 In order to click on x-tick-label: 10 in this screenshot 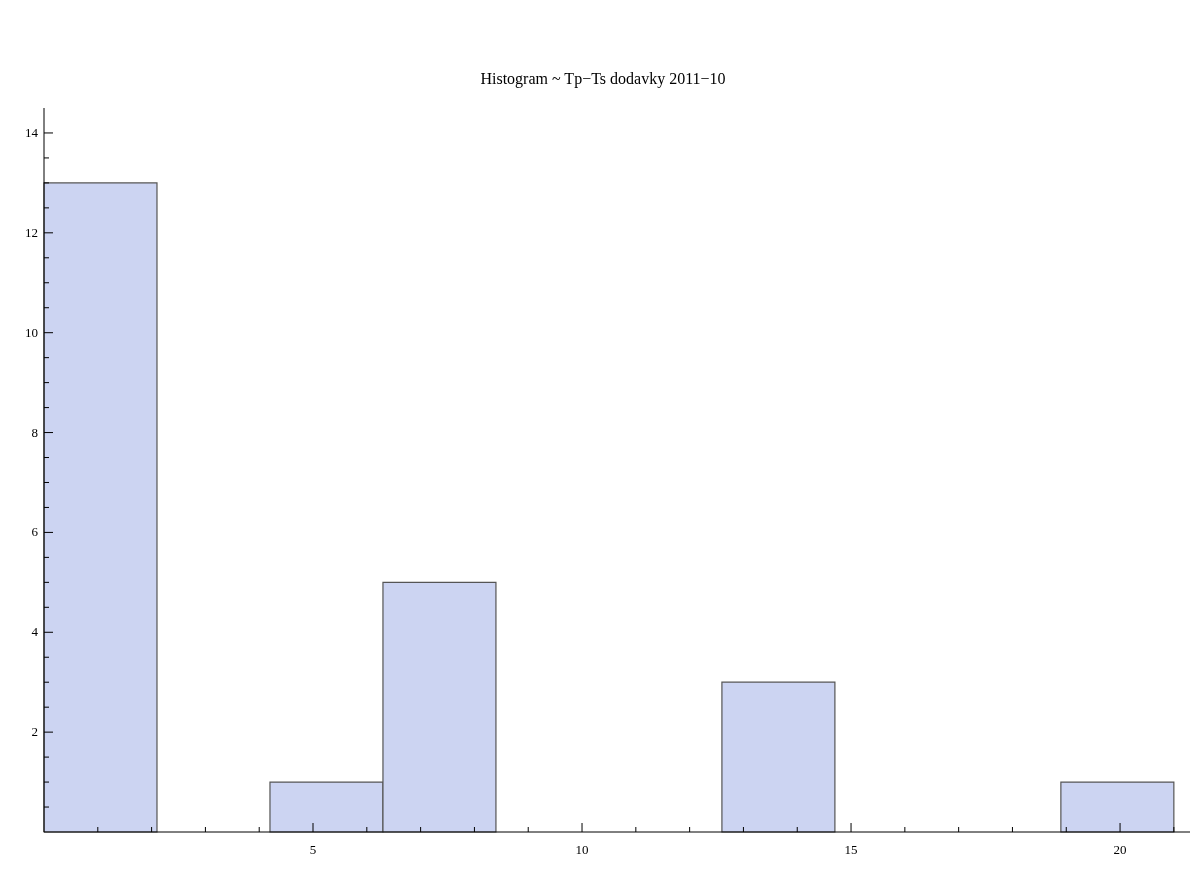, I will do `click(582, 849)`.